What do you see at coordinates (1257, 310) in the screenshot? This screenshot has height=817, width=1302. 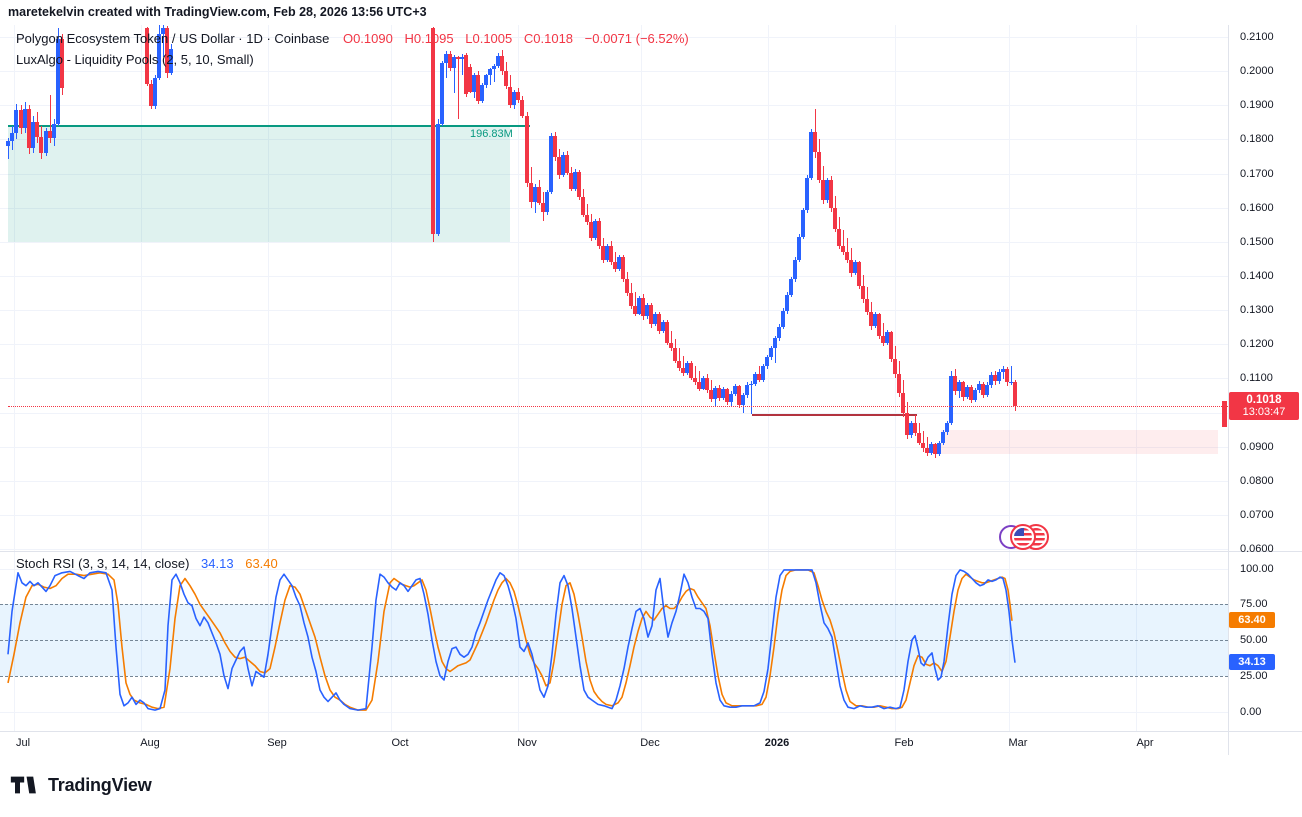 I see `price-tick-label: 0.1300` at bounding box center [1257, 310].